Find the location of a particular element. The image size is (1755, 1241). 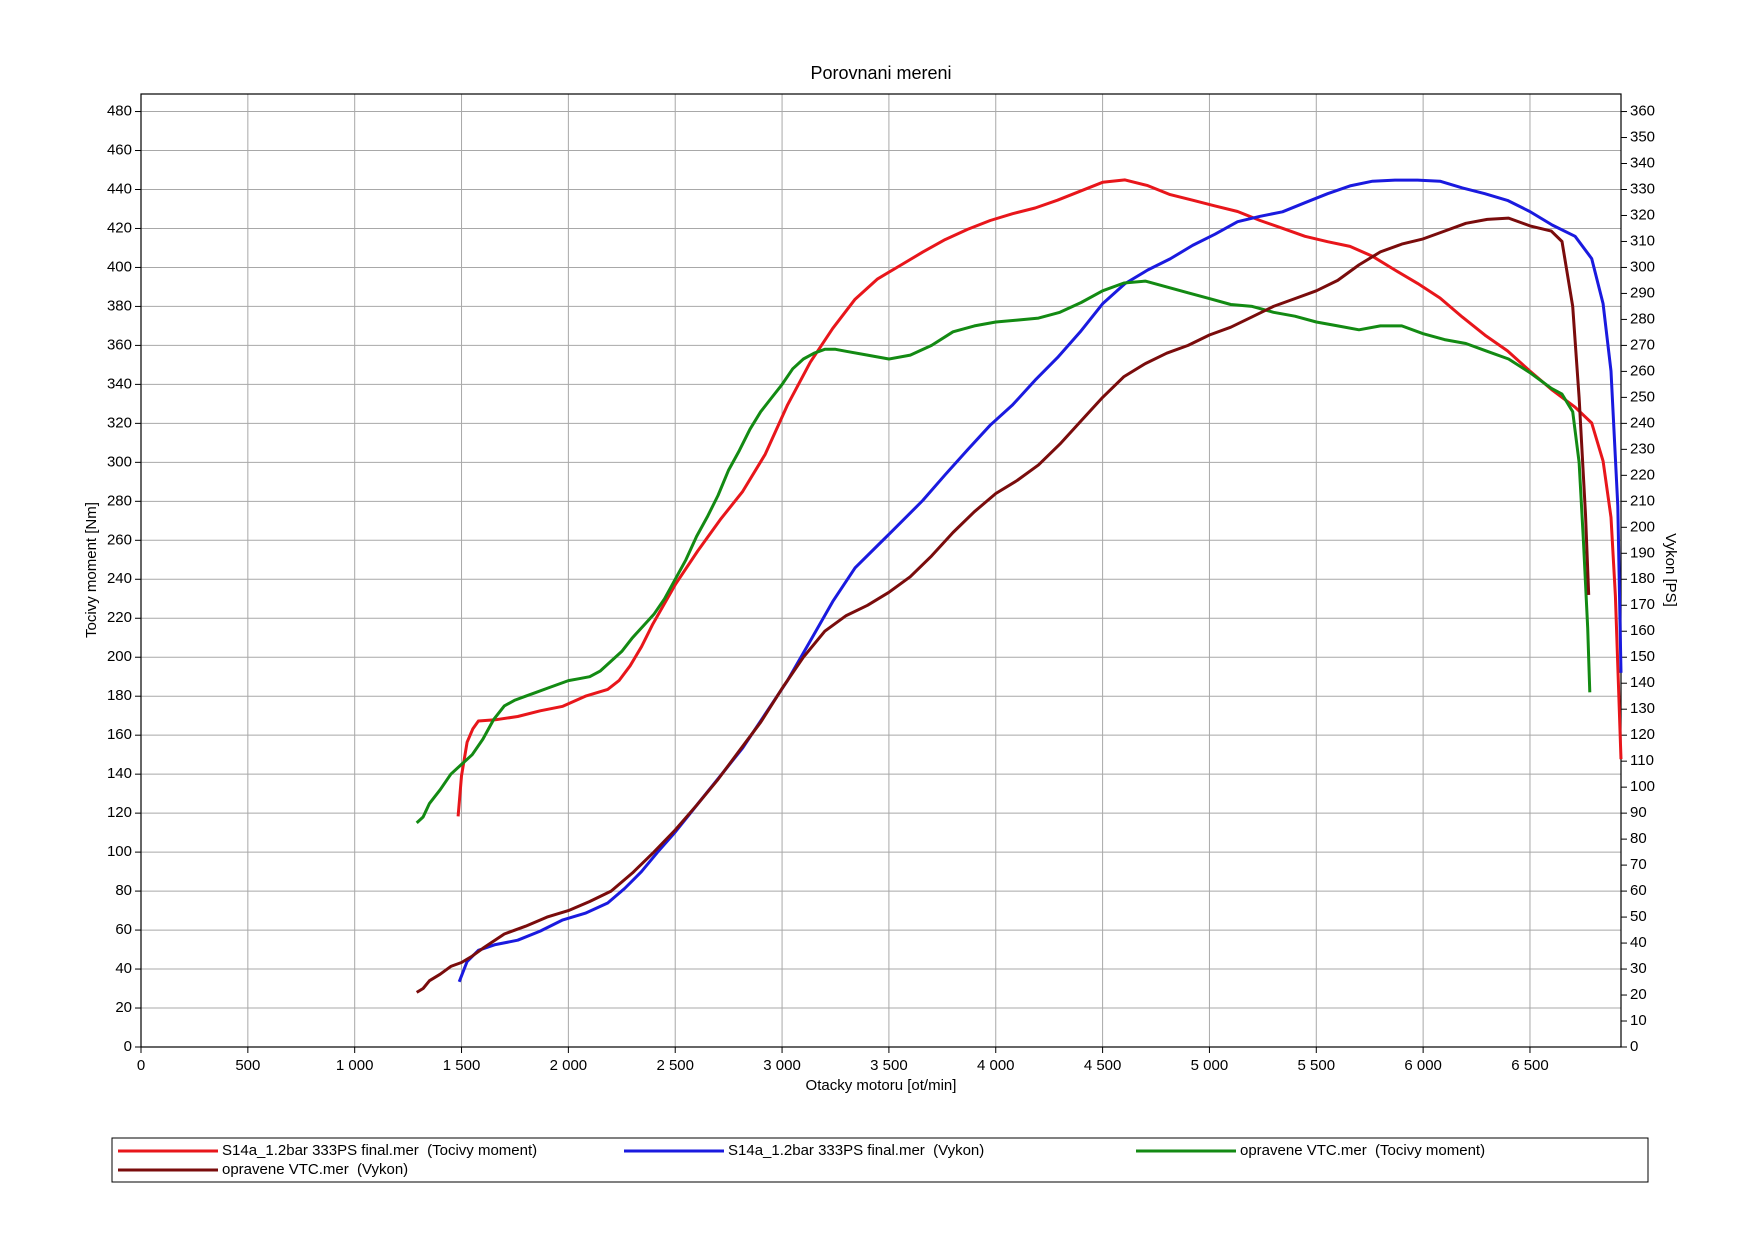

y2-tick-label: 220 is located at coordinates (1642, 474).